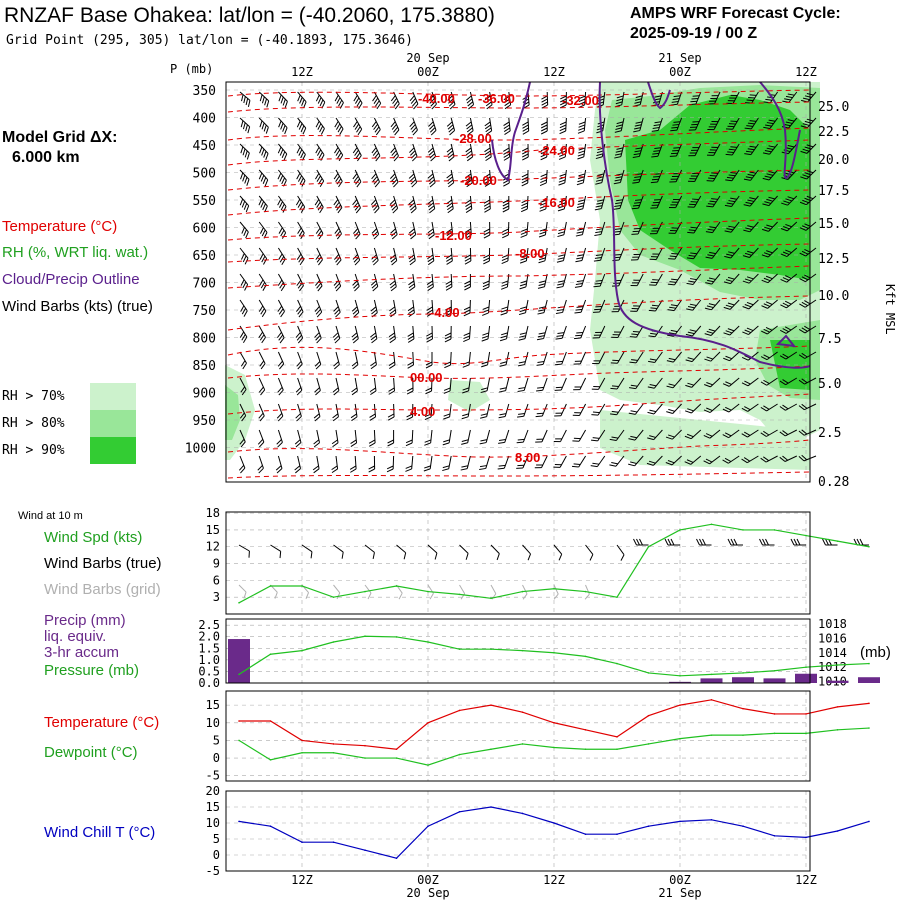 The image size is (900, 900). Describe the element at coordinates (554, 722) in the screenshot. I see `temperature-line-point` at that location.